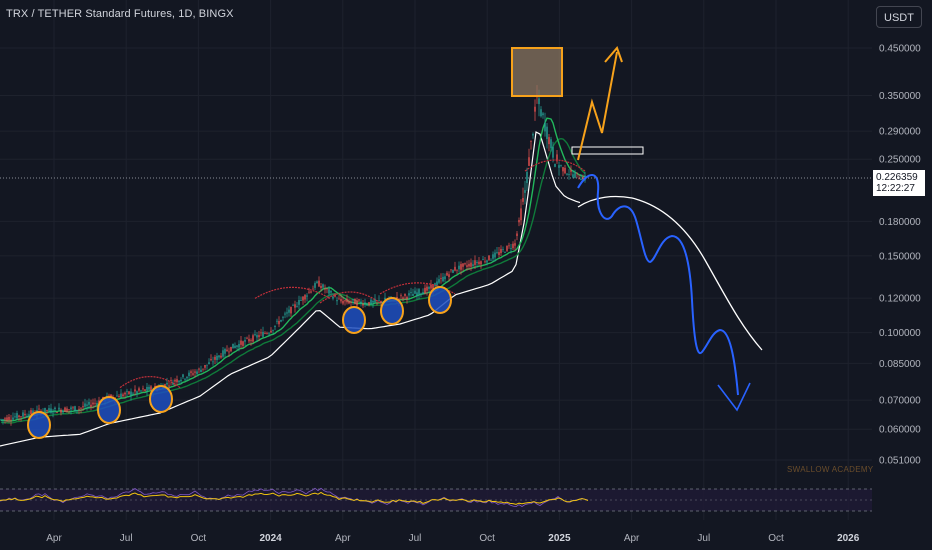 The image size is (932, 550). Describe the element at coordinates (597, 106) in the screenshot. I see `bullish-projection-arrow` at that location.